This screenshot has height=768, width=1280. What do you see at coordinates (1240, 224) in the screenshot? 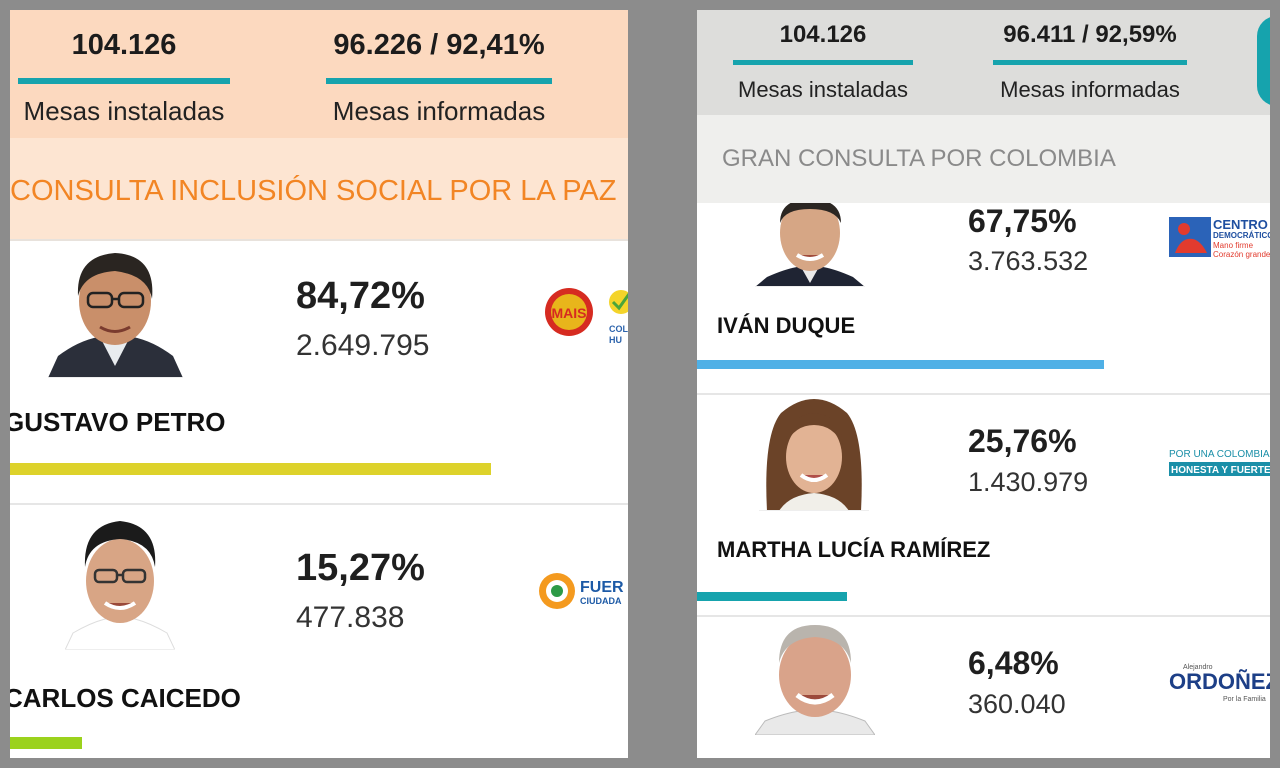
I see `party-logo-text: CENTRO` at bounding box center [1240, 224].